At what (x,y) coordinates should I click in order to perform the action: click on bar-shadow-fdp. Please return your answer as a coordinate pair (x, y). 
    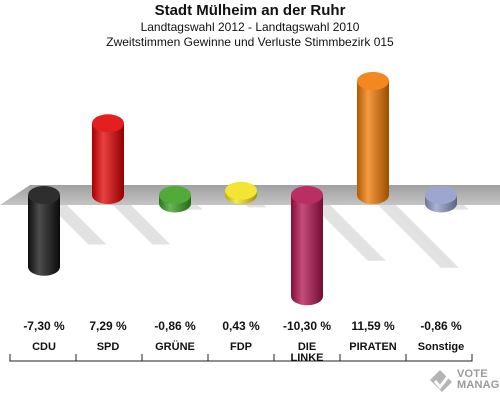
    Looking at the image, I should click on (256, 206).